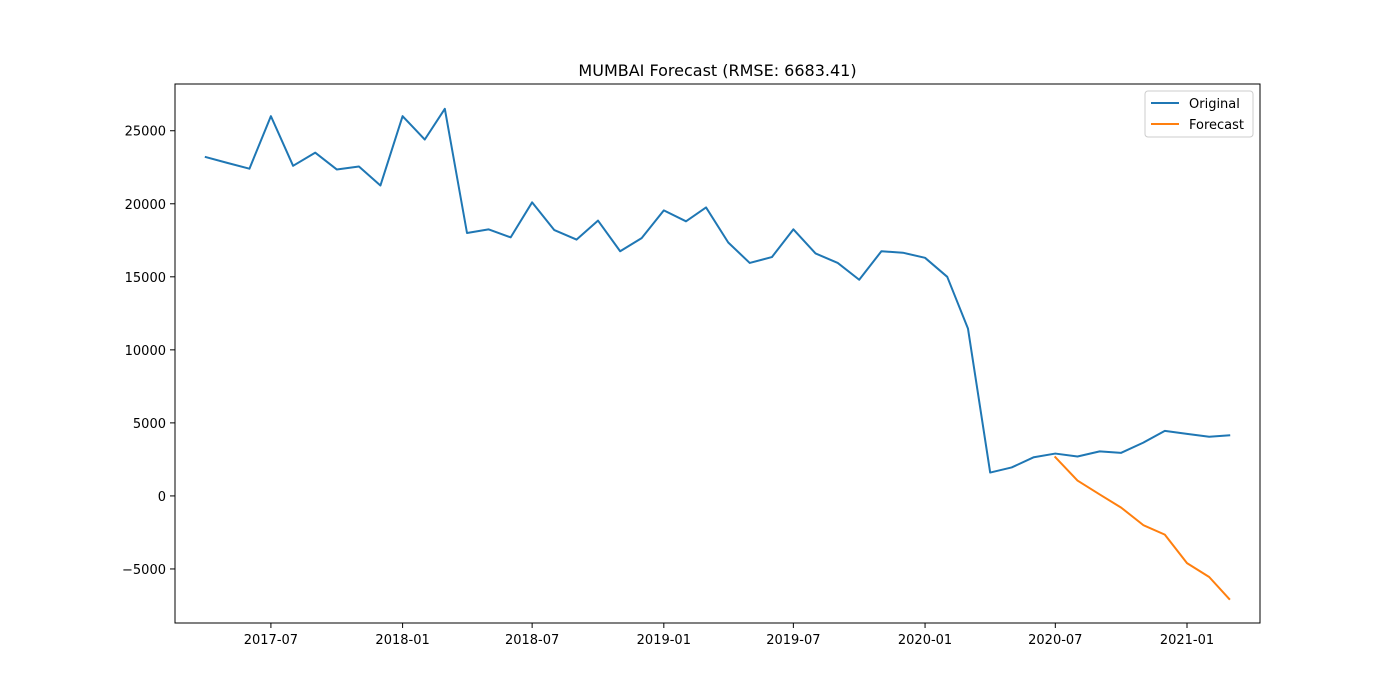  What do you see at coordinates (145, 132) in the screenshot?
I see `y-tick-label: 25000` at bounding box center [145, 132].